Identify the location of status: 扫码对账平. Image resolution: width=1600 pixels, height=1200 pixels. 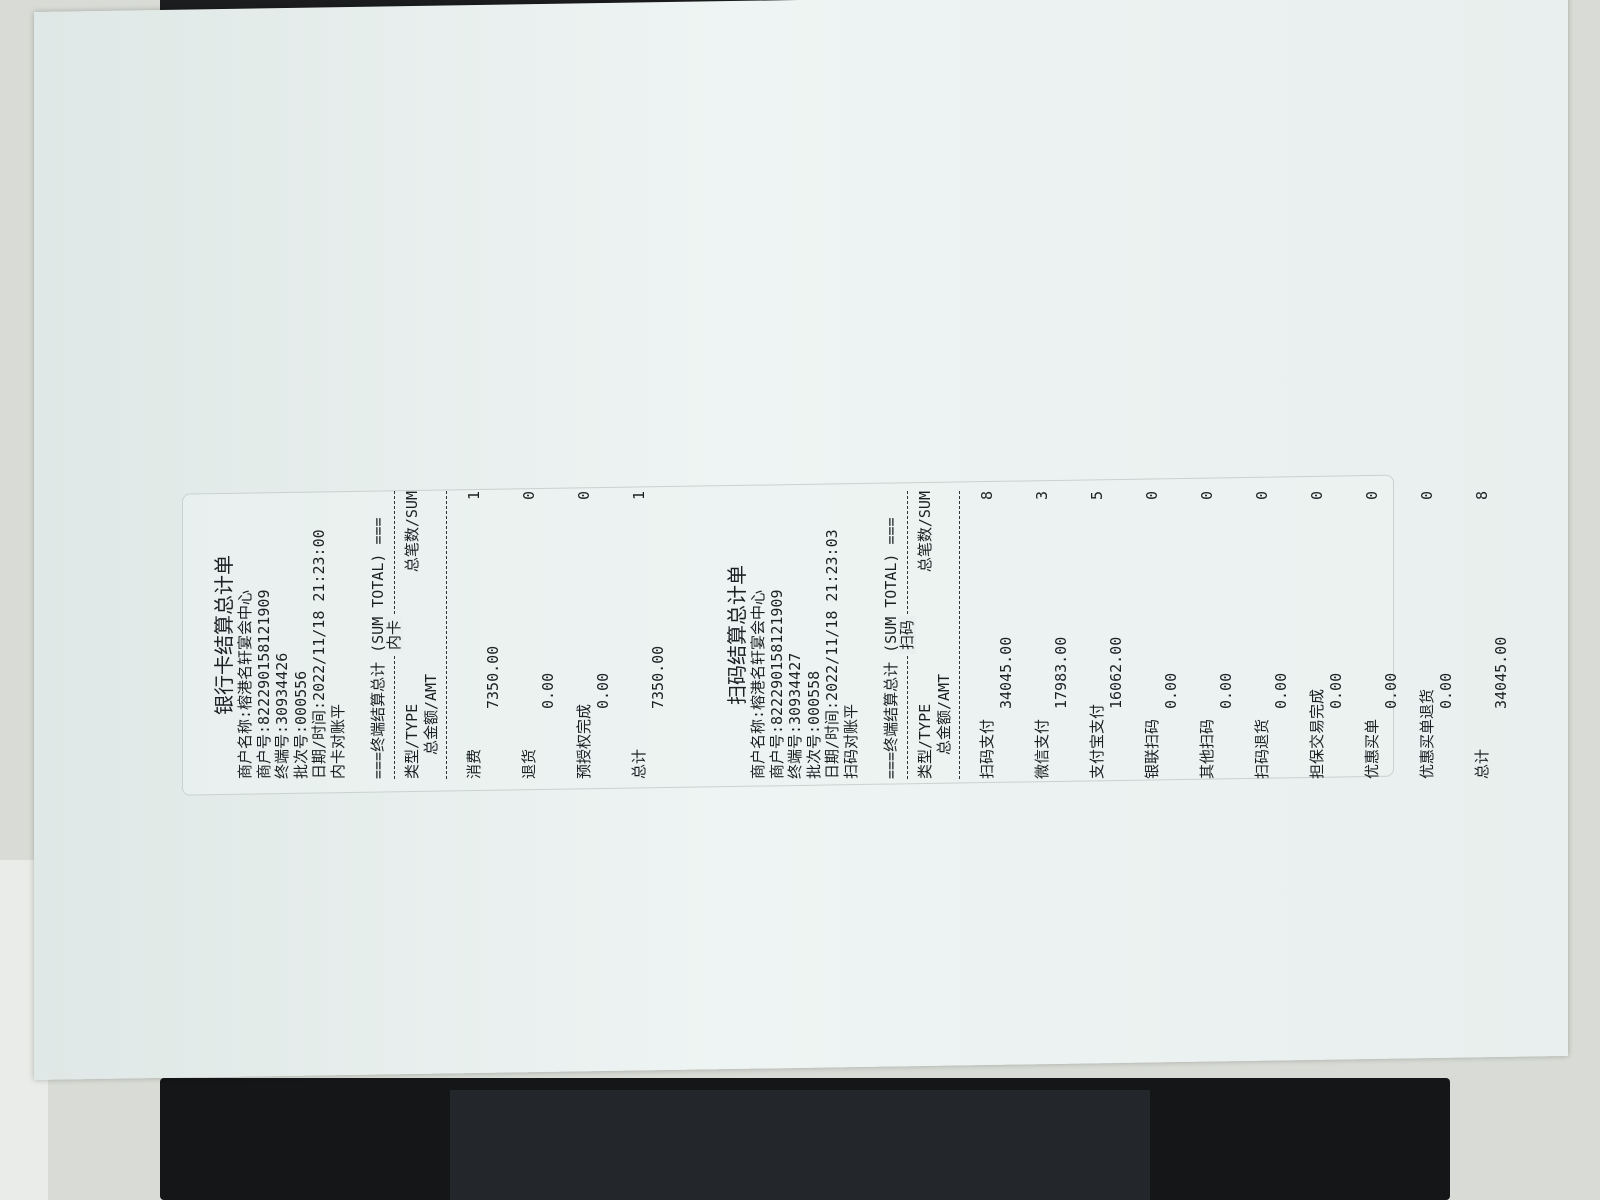
(850, 741).